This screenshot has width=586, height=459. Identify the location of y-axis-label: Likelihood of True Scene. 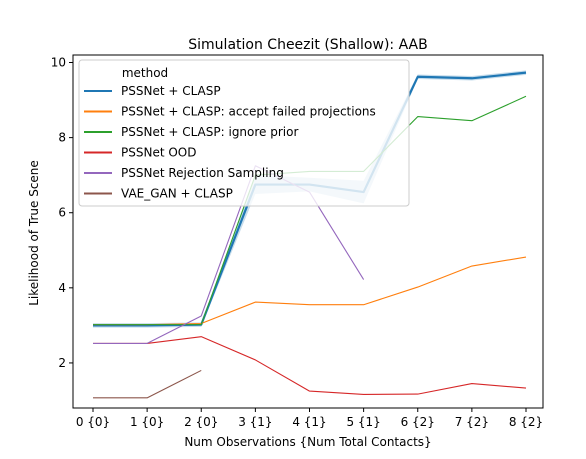
(34, 233).